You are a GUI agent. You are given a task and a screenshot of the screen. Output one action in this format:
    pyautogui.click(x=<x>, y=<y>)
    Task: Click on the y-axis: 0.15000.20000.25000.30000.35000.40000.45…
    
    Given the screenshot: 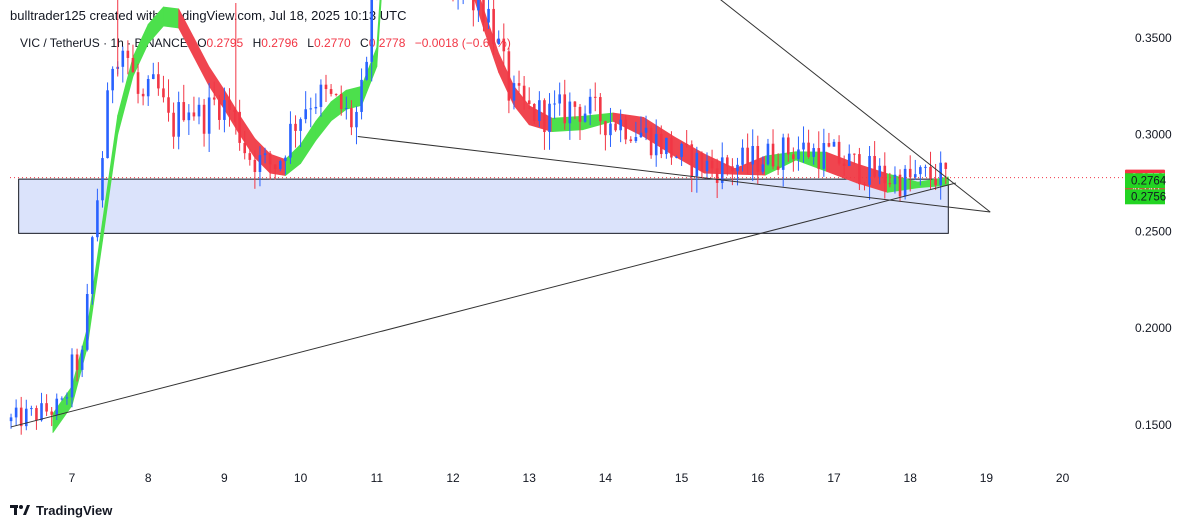 What is the action you would take?
    pyautogui.click(x=1153, y=231)
    